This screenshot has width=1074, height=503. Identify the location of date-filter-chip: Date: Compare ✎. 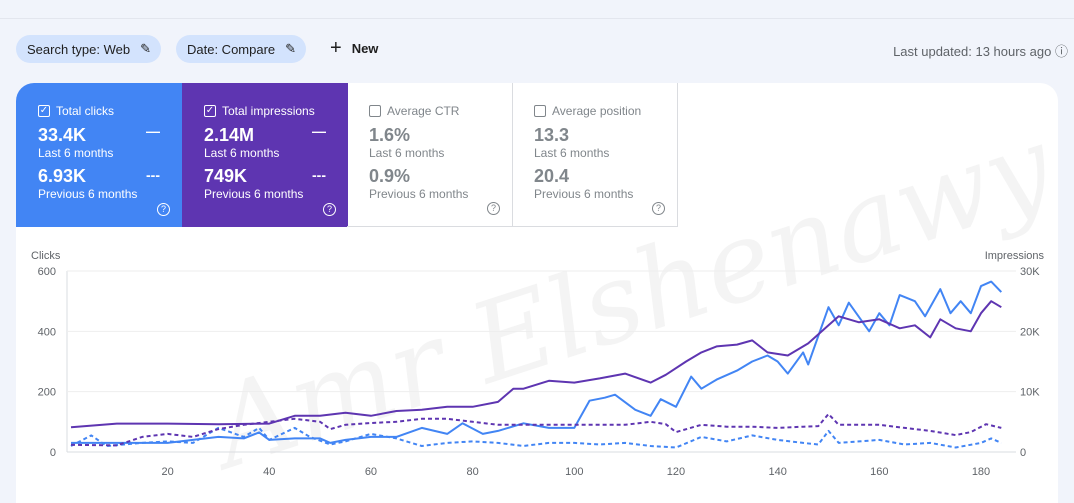
(241, 49).